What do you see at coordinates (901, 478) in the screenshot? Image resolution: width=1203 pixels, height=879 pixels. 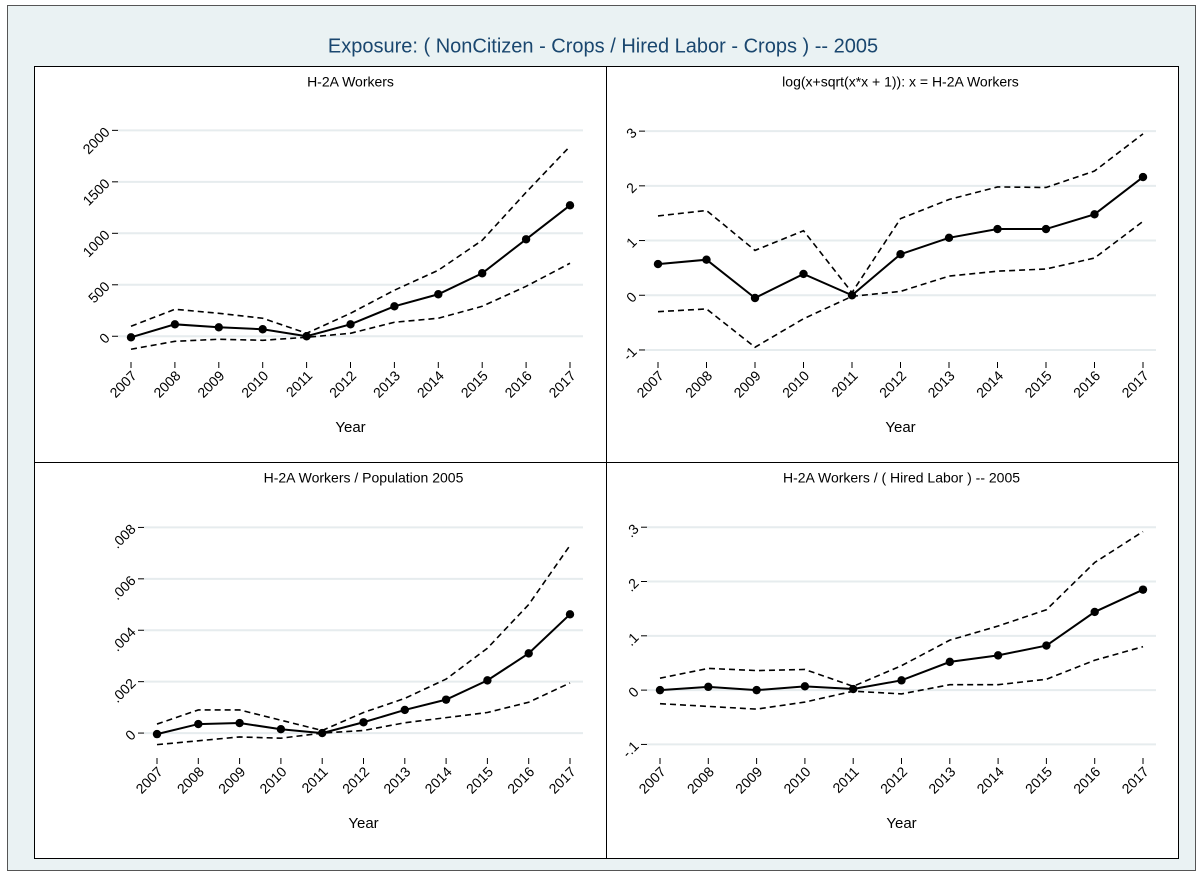 I see `panel-title: H-2A Workers / ( Hired Labor ) -- 2005` at bounding box center [901, 478].